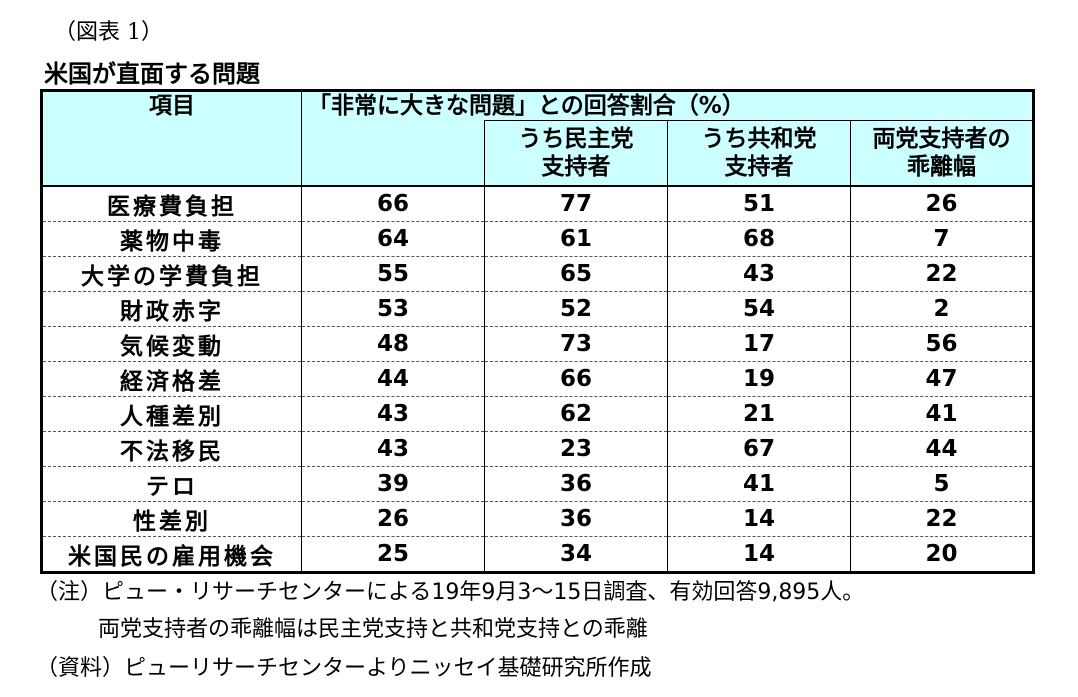  I want to click on figure-title: 米国が直面する問題, so click(152, 74).